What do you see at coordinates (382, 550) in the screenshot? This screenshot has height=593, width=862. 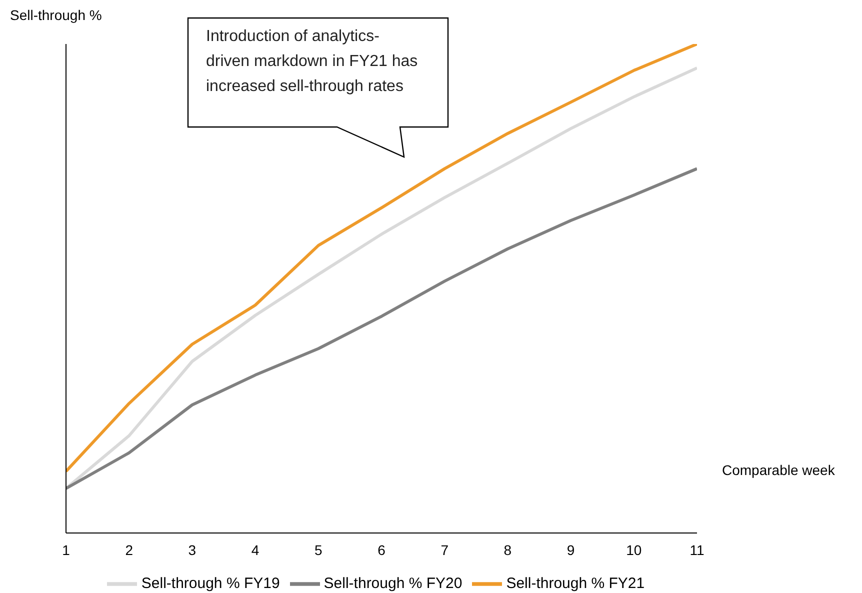 I see `x-tick-label: 6` at bounding box center [382, 550].